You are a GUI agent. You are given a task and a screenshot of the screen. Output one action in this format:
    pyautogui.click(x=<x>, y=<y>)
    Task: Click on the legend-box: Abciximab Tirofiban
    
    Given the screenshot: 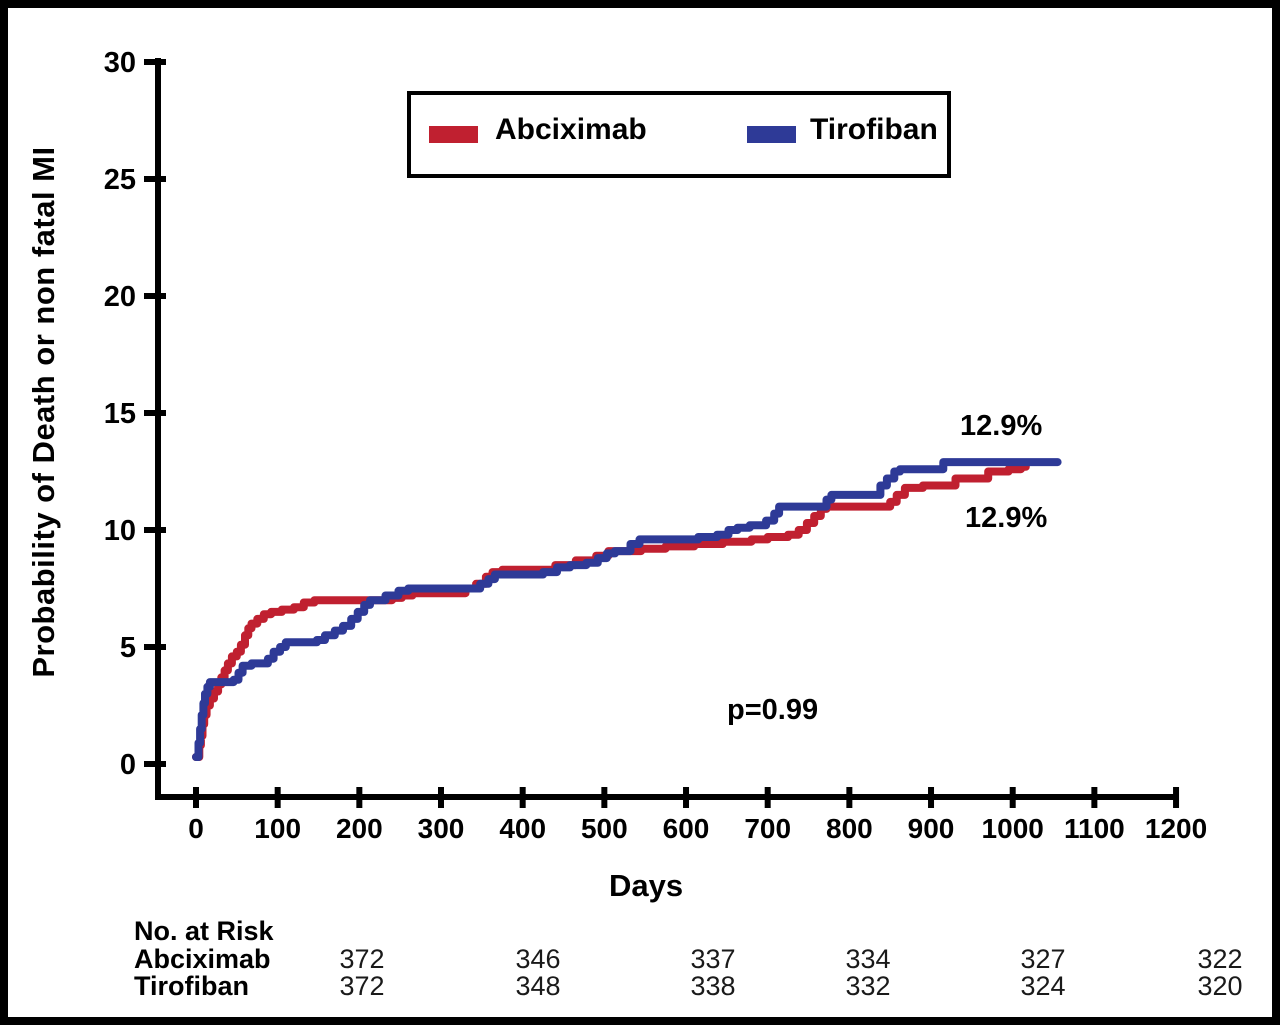 What is the action you would take?
    pyautogui.click(x=679, y=134)
    